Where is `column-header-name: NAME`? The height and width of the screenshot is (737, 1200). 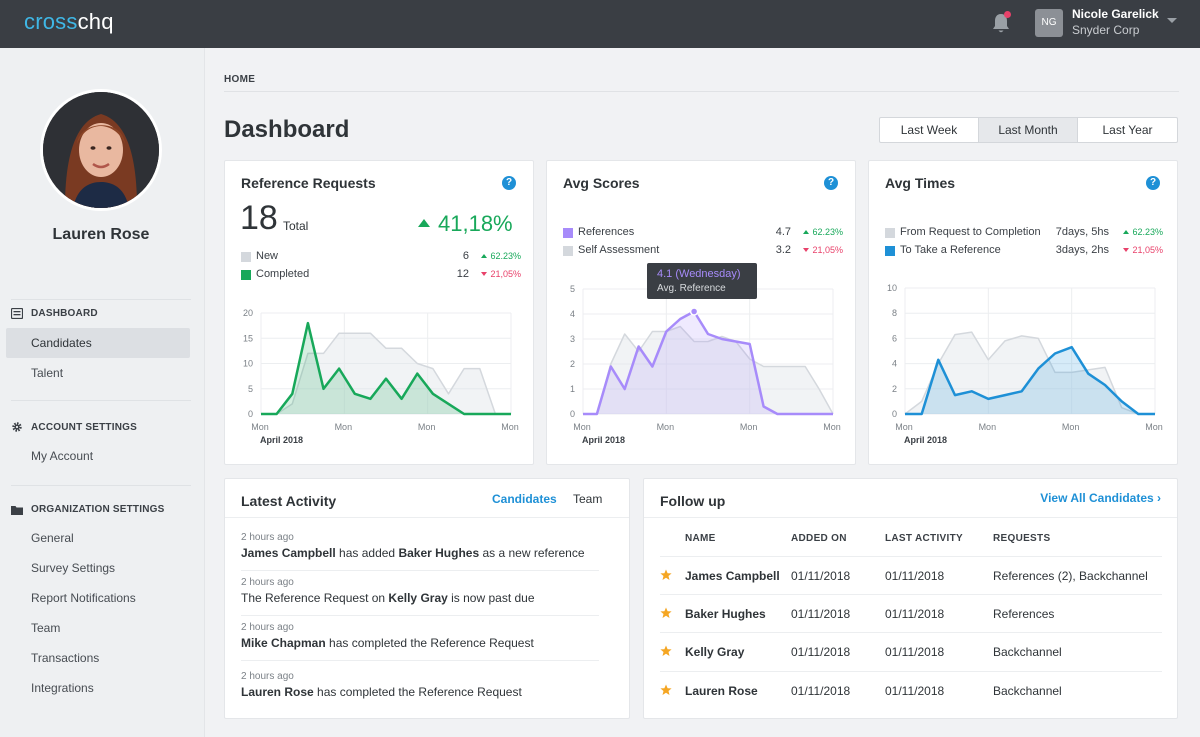 column-header-name: NAME is located at coordinates (700, 538).